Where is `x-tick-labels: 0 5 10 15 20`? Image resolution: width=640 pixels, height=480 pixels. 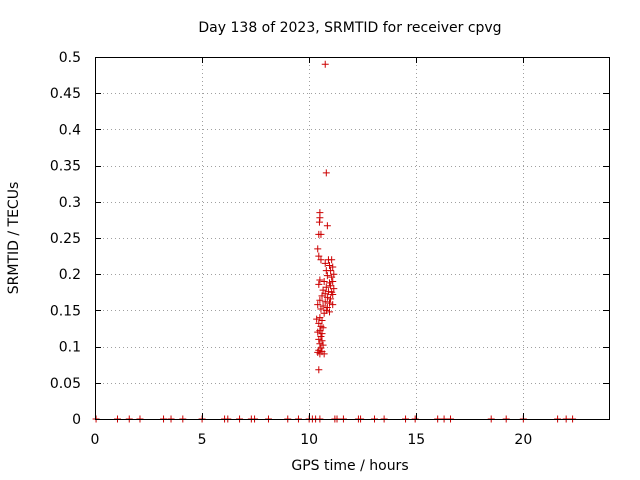
x-tick-labels: 0 5 10 15 20 is located at coordinates (312, 440).